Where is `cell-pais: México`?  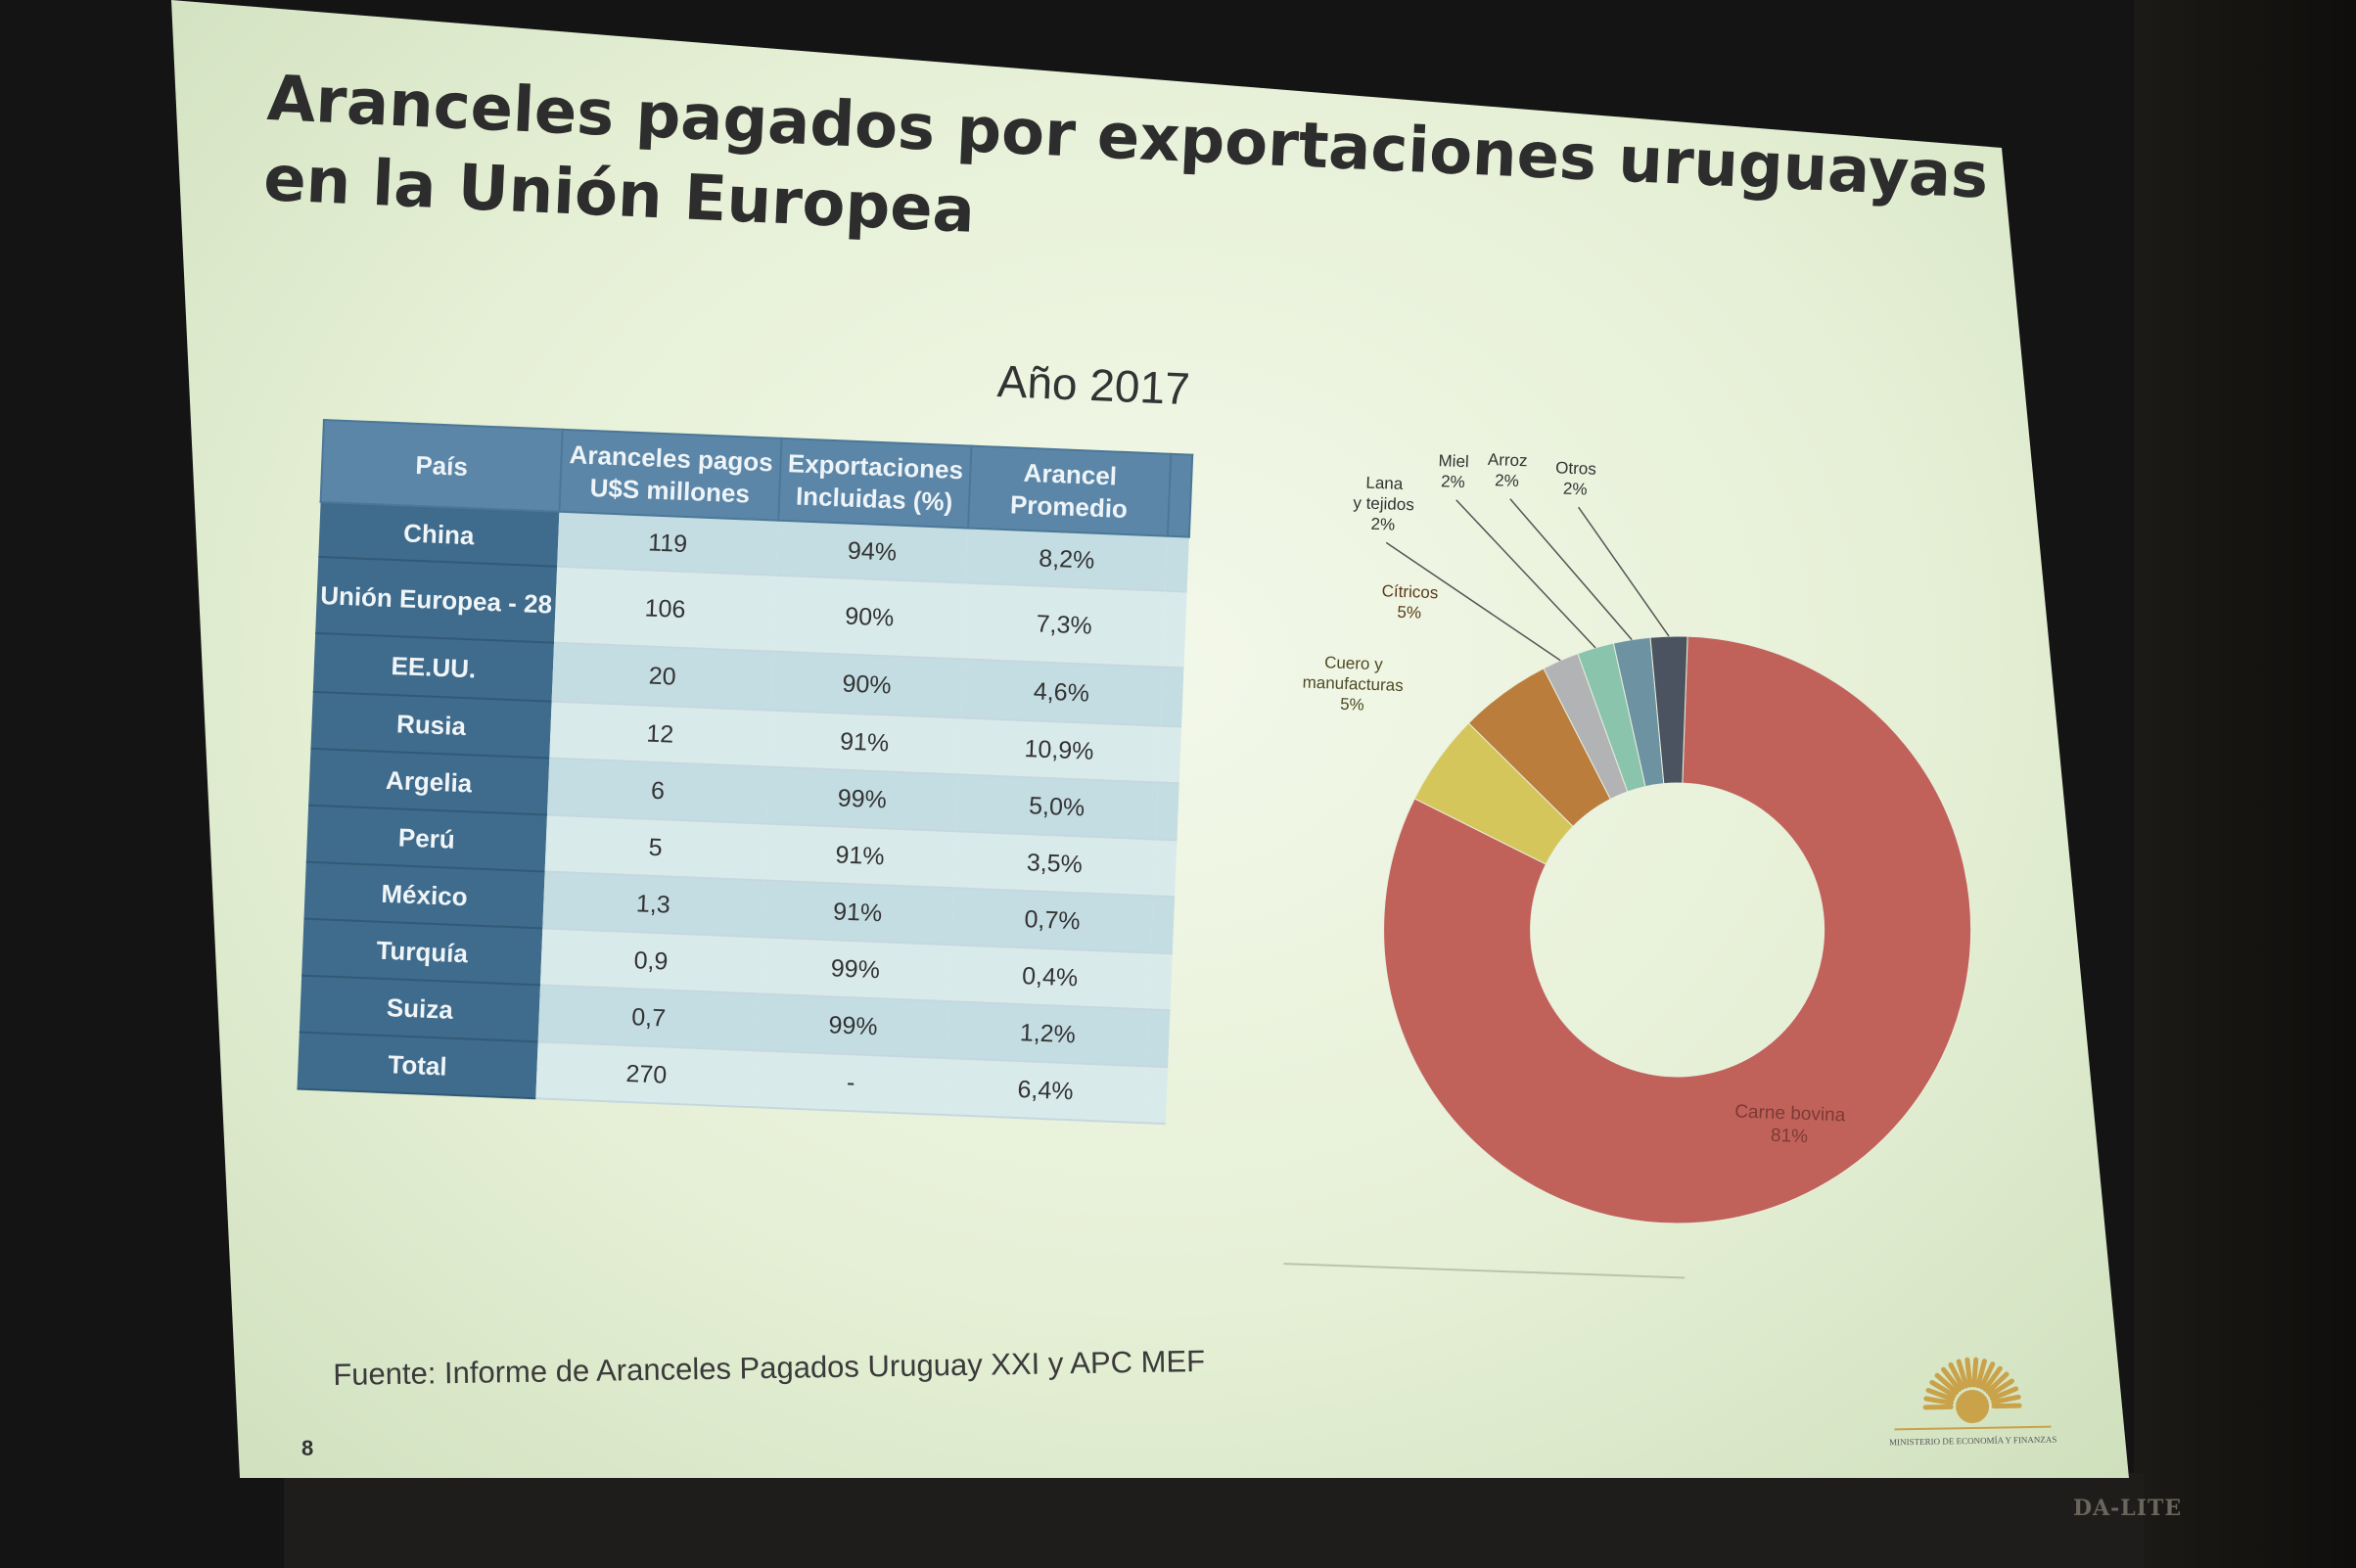 cell-pais: México is located at coordinates (424, 895).